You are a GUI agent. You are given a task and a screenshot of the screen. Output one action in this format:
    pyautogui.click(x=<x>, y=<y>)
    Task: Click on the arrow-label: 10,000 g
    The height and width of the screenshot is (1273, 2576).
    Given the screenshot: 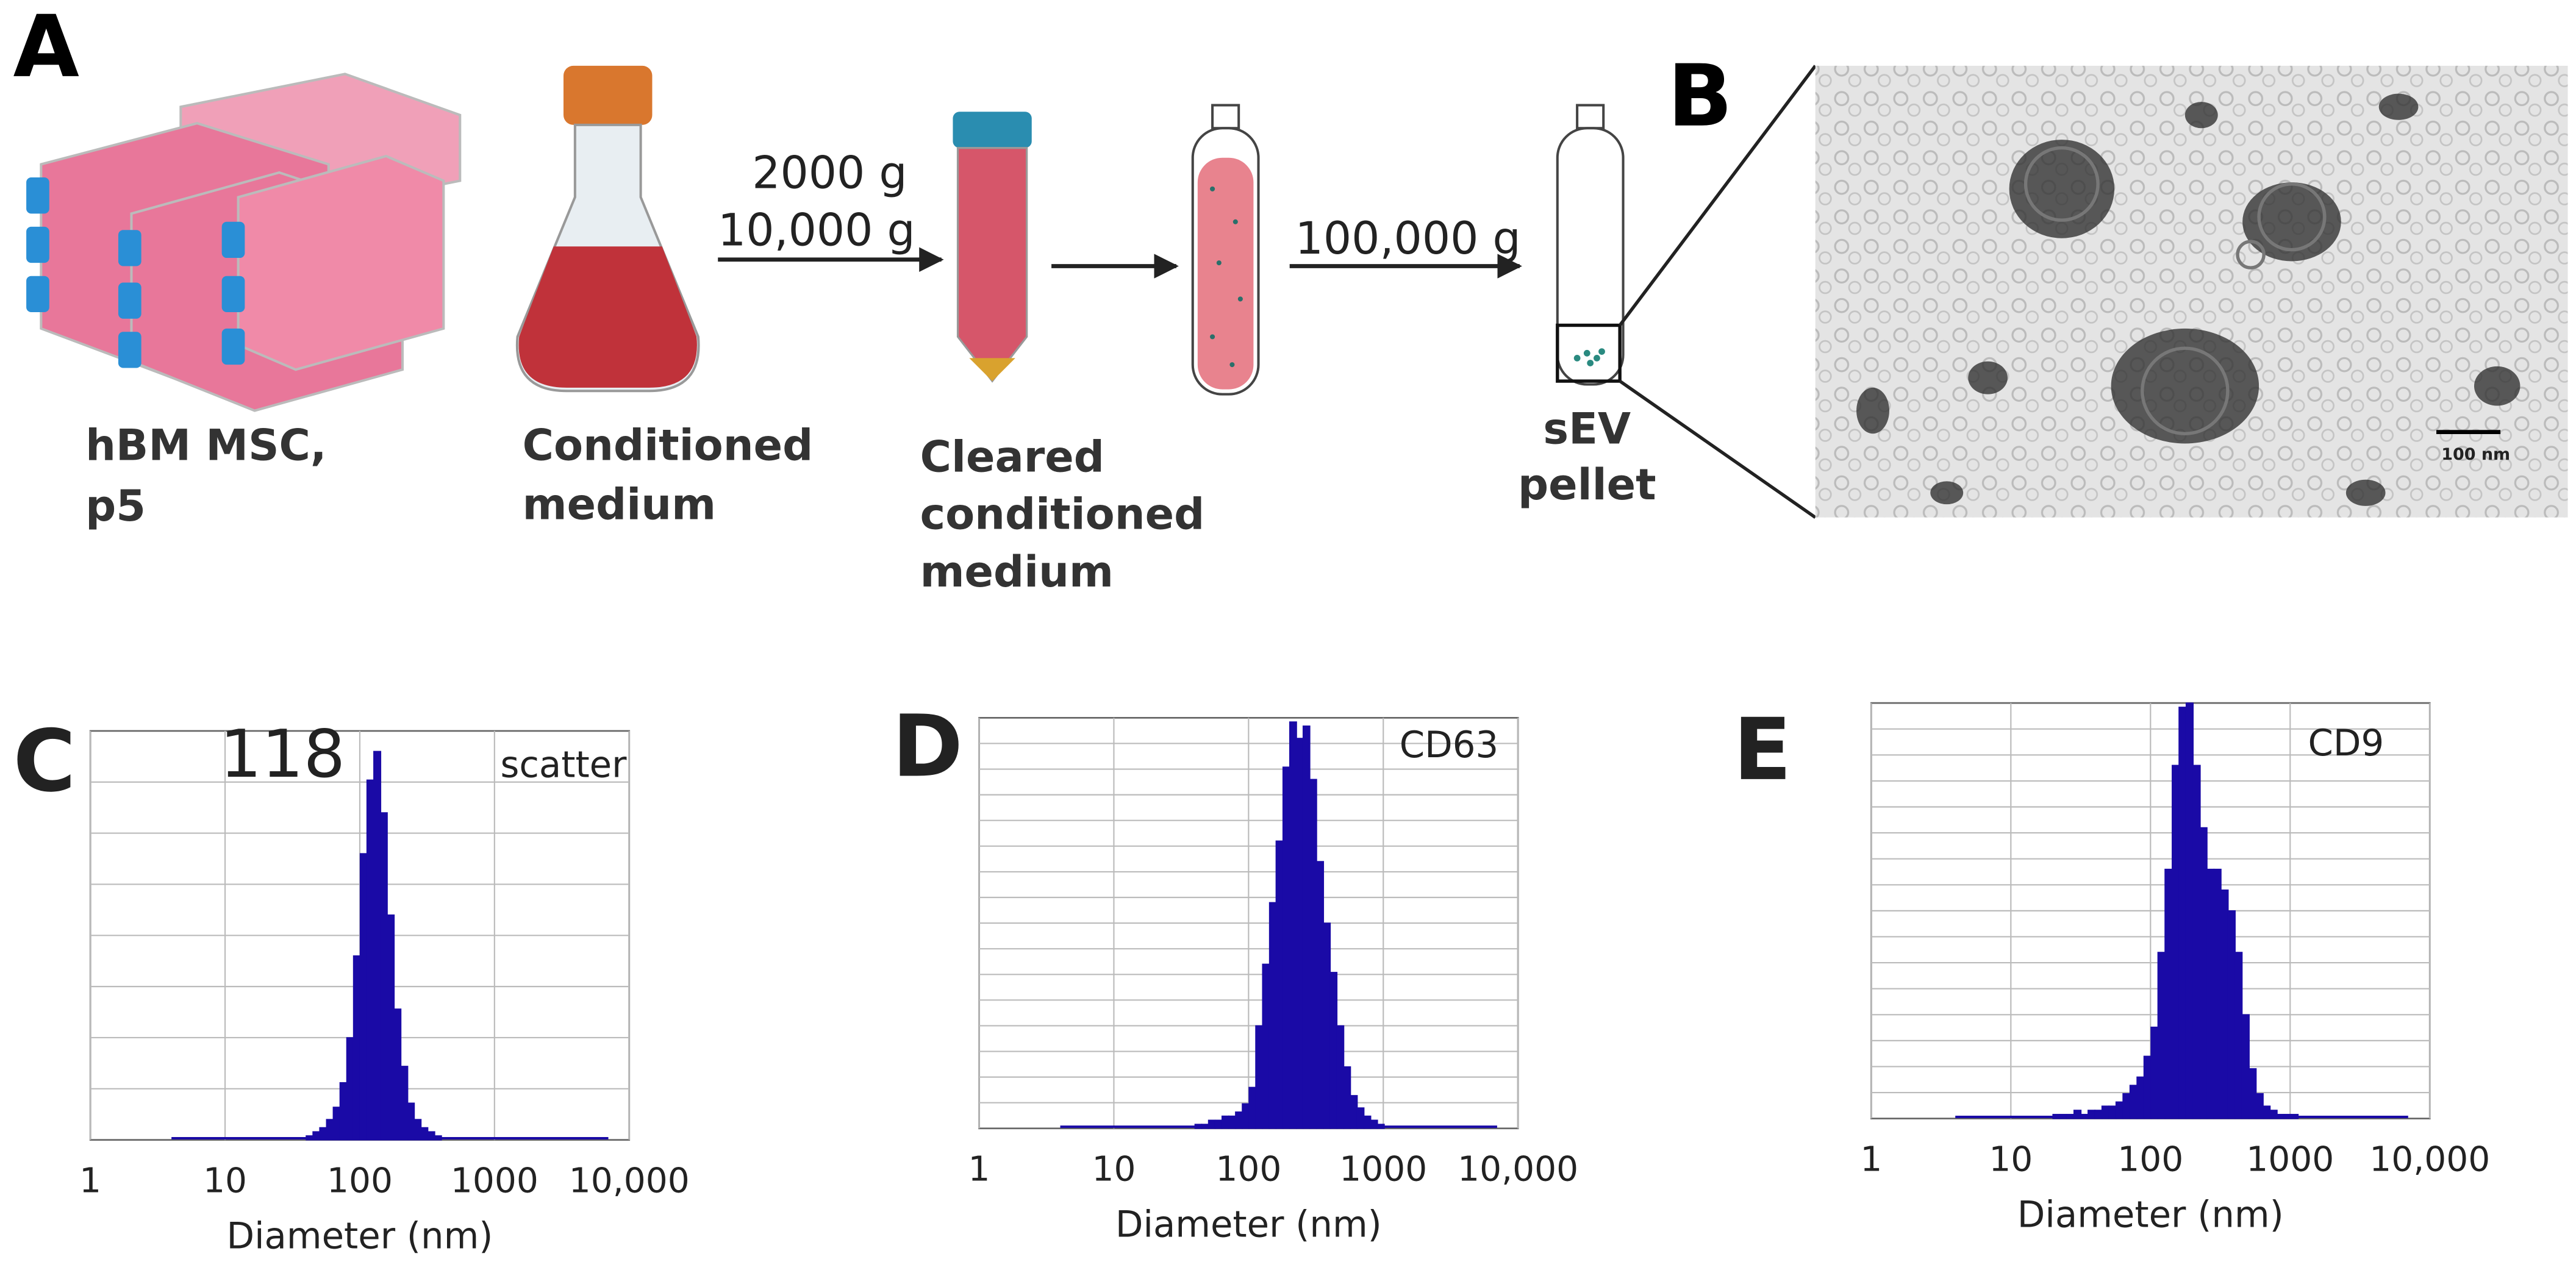 What is the action you would take?
    pyautogui.click(x=816, y=231)
    